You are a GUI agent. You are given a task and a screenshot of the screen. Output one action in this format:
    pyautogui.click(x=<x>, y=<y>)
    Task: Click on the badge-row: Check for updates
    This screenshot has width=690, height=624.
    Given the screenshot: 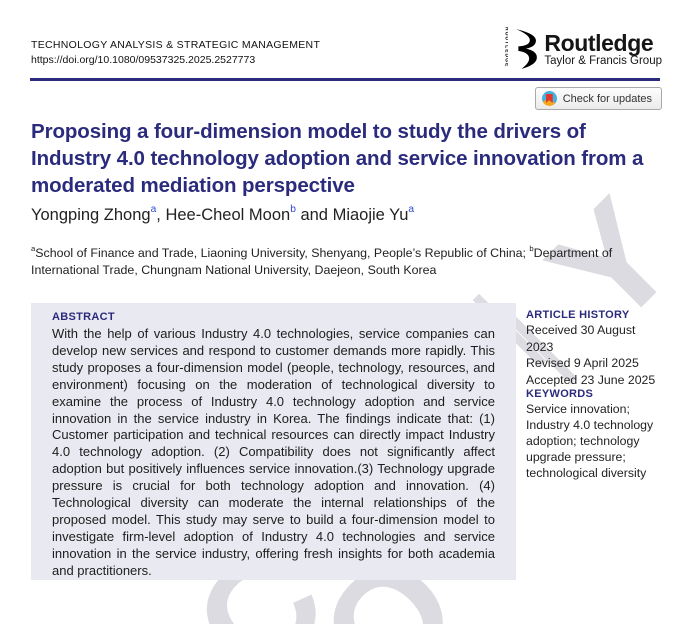 What is the action you would take?
    pyautogui.click(x=598, y=98)
    